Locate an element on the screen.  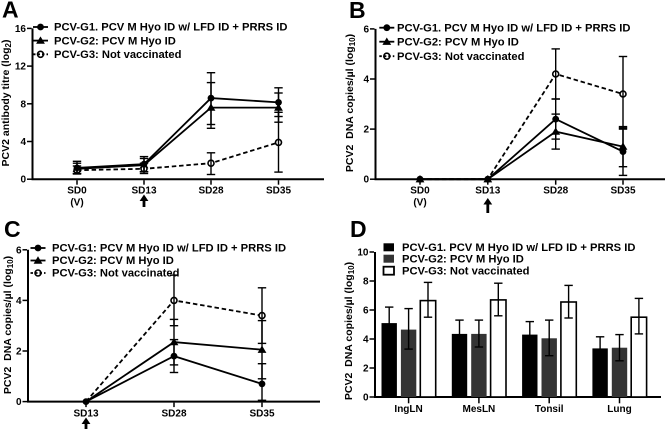
svg-text: B is located at coordinates (357, 11).